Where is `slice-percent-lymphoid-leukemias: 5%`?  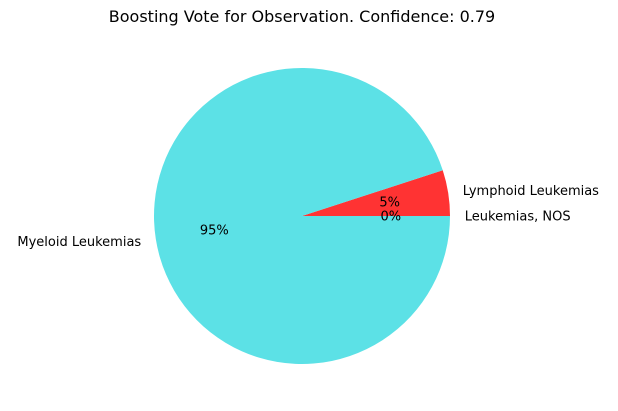 slice-percent-lymphoid-leukemias: 5% is located at coordinates (389, 203).